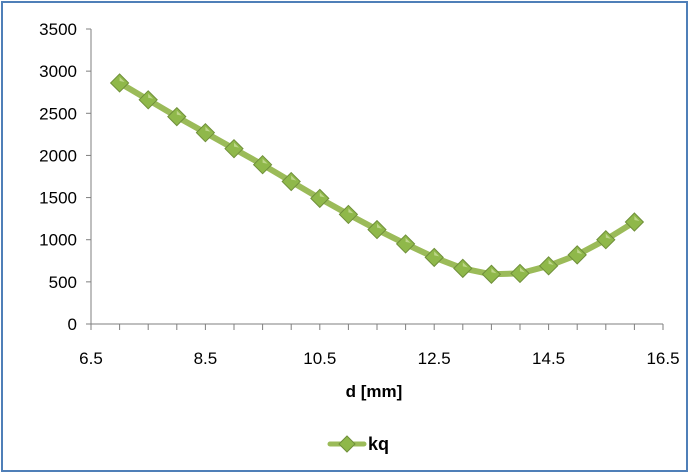  Describe the element at coordinates (378, 444) in the screenshot. I see `legend-label-kq: kq` at that location.